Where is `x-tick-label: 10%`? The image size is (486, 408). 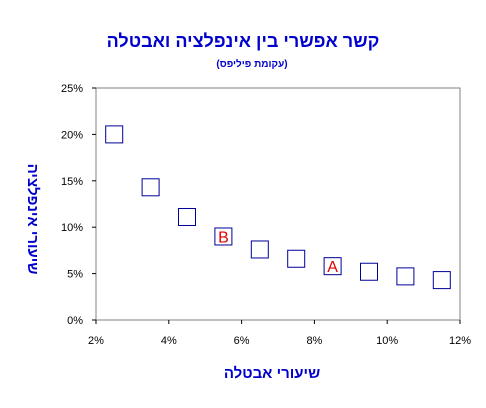 x-tick-label: 10% is located at coordinates (387, 341).